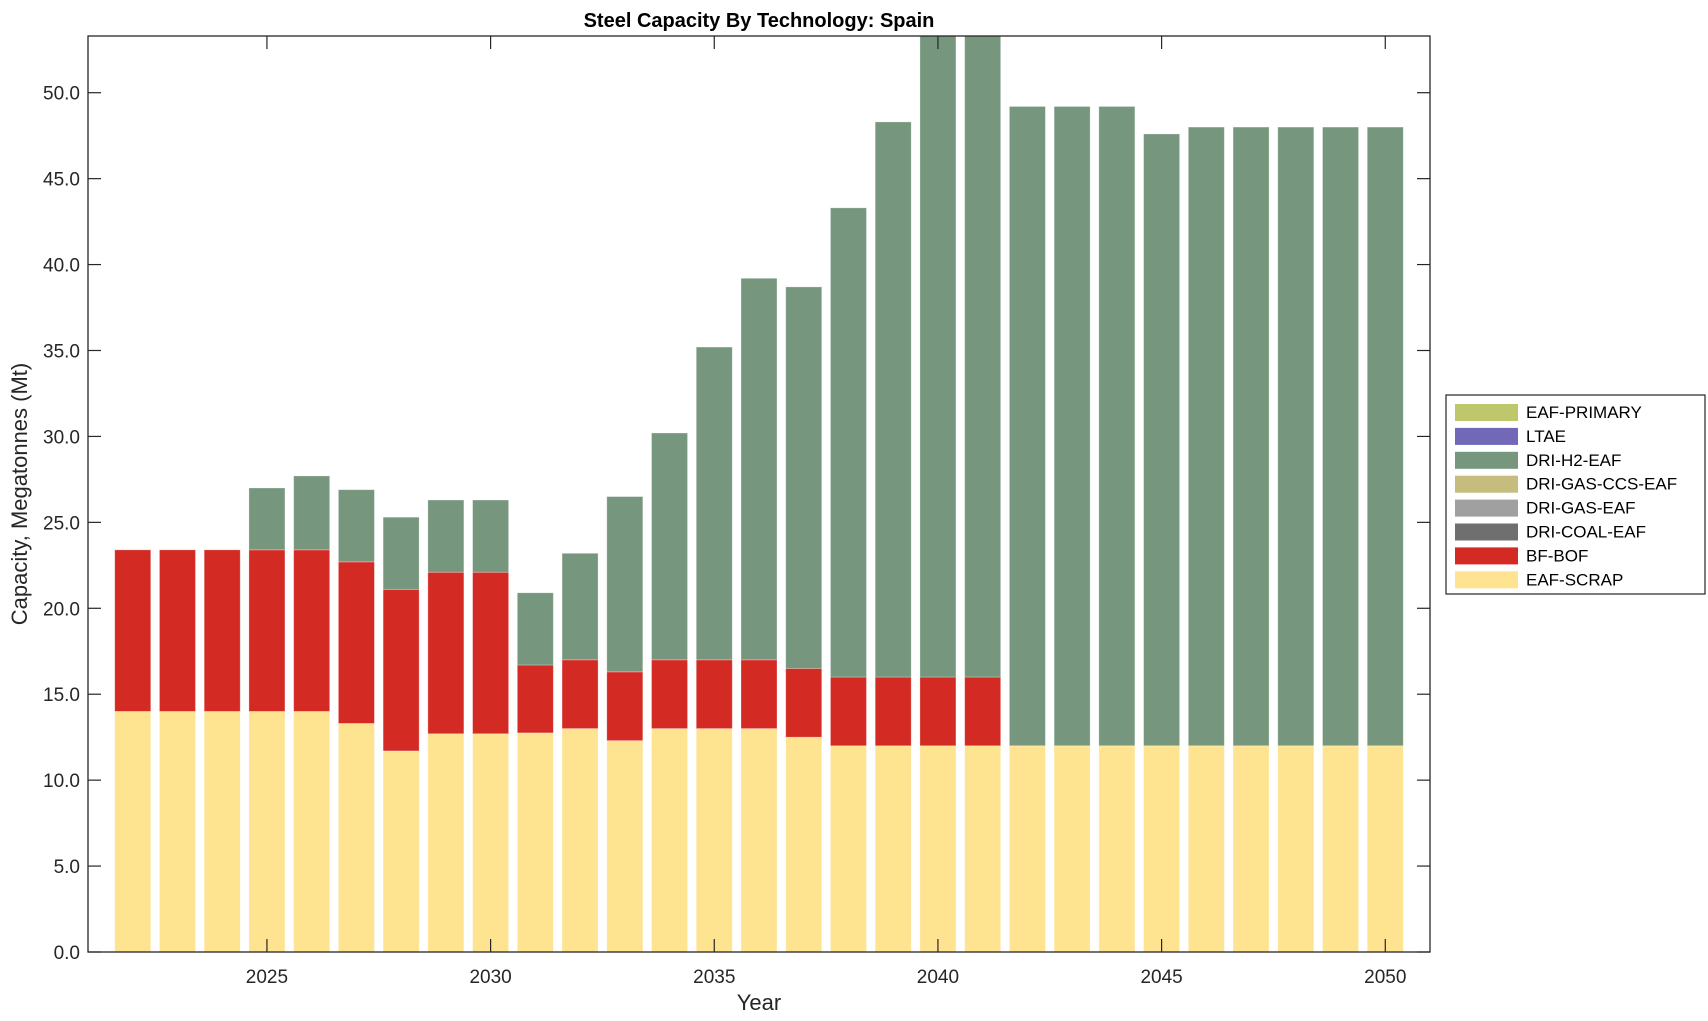 The height and width of the screenshot is (1021, 1708). What do you see at coordinates (222, 831) in the screenshot?
I see `bar-eaf-scrap-2024` at bounding box center [222, 831].